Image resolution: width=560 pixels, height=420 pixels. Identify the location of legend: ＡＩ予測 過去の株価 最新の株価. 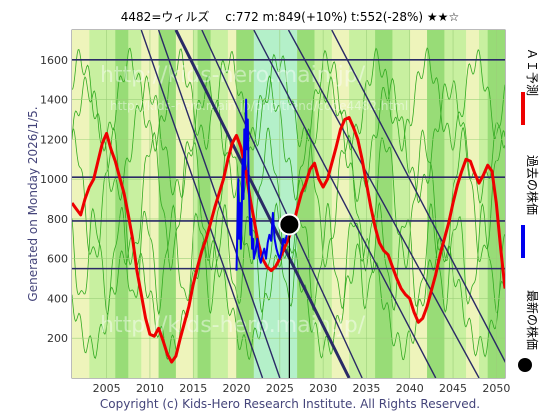
(529, 210).